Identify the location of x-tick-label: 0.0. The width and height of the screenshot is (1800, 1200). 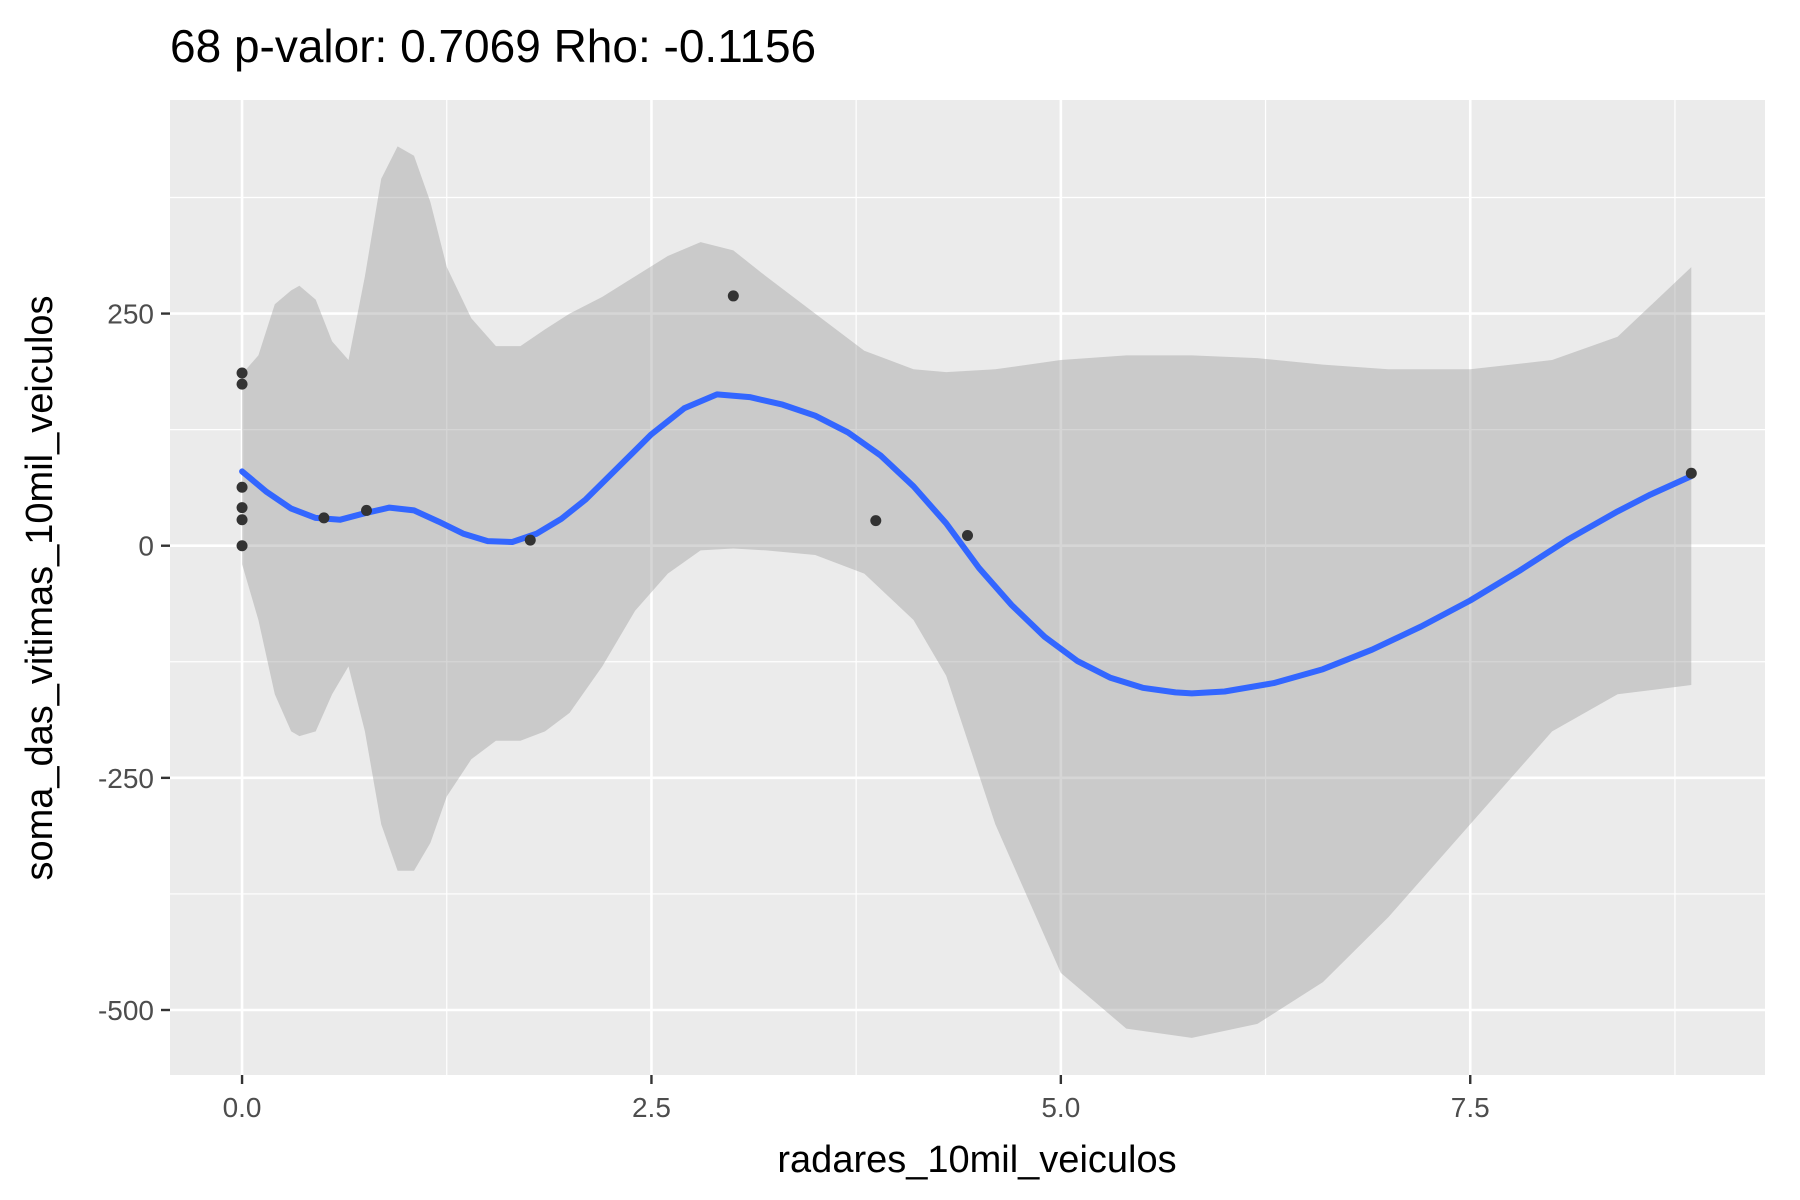
(242, 1107).